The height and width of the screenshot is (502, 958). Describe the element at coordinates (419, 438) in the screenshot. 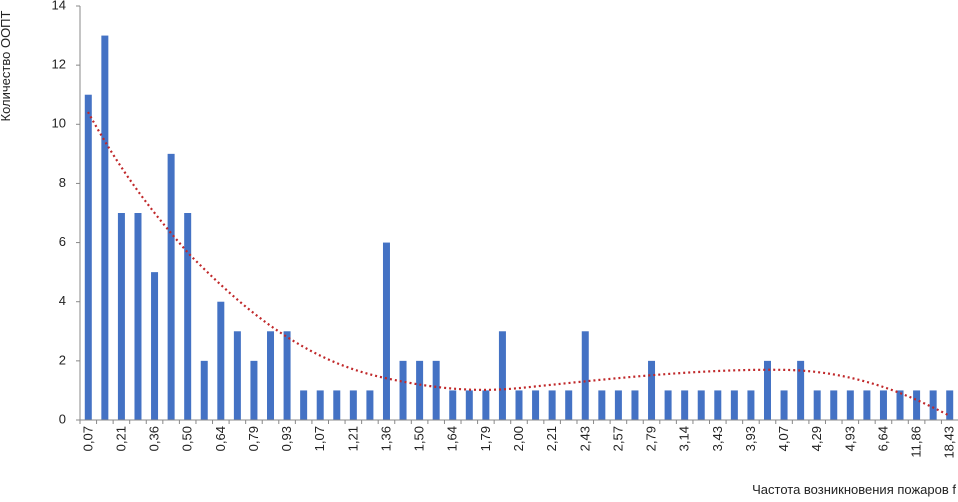

I see `x-tick-label: 1,50` at that location.